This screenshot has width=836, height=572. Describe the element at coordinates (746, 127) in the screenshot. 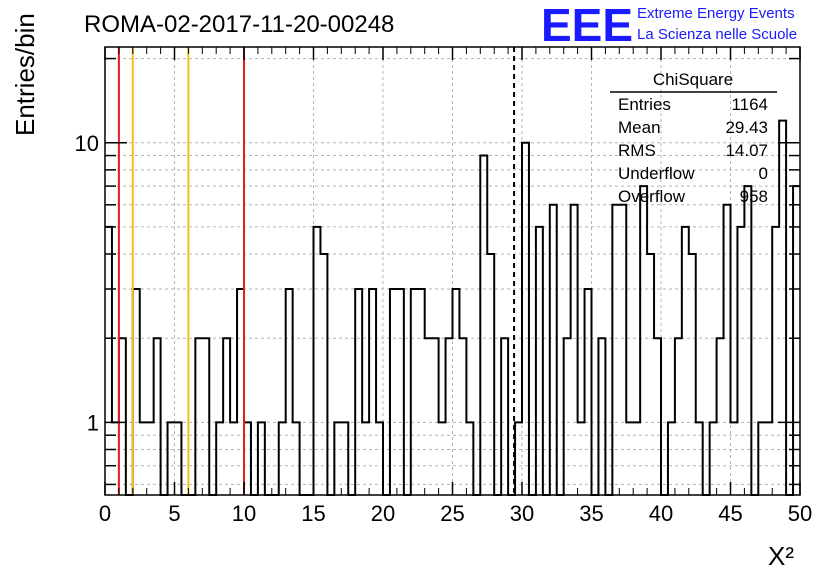

I see `stats-row-value: 29.43` at that location.